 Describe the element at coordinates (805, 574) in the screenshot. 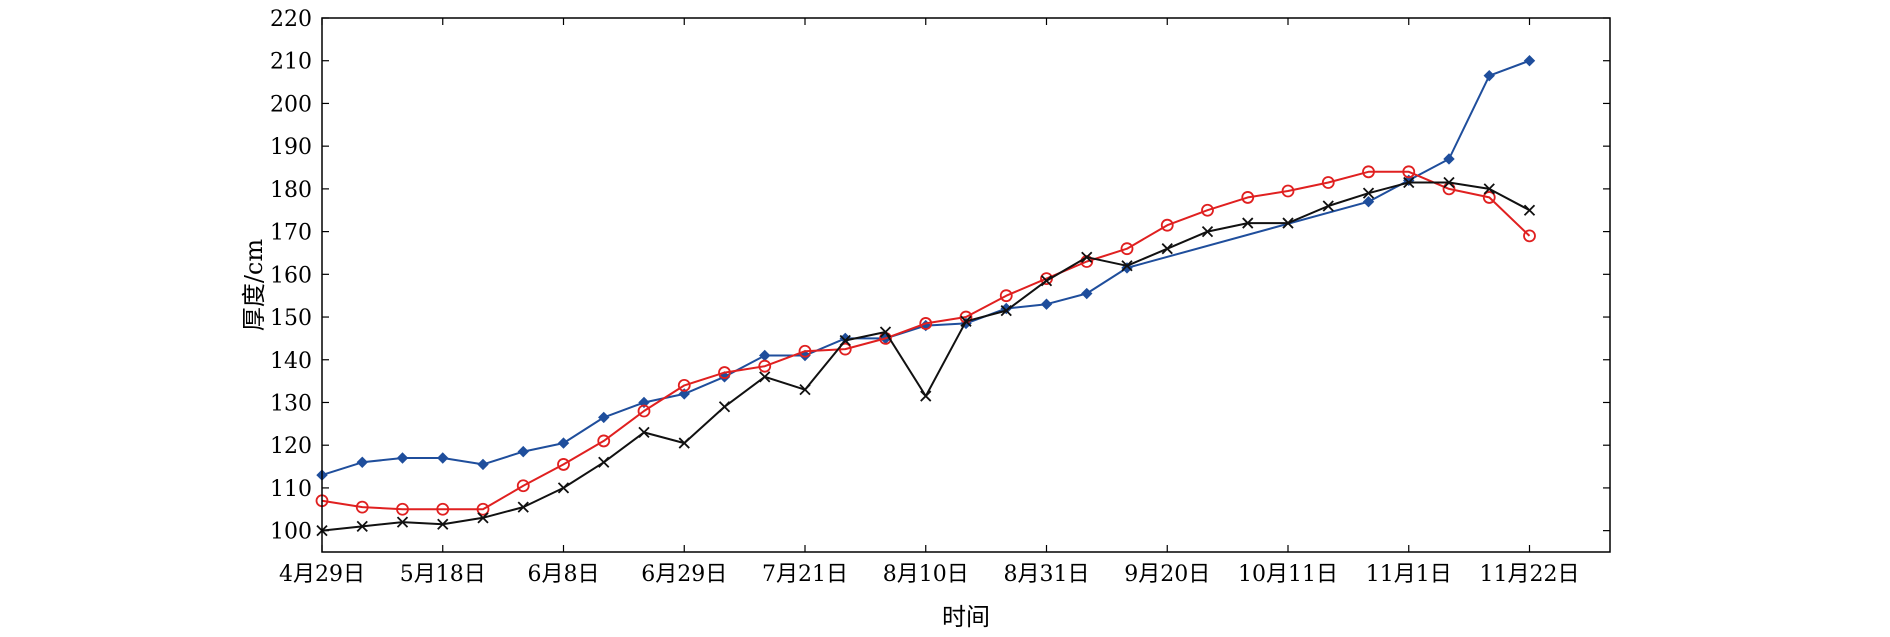

I see `x-tick-label: 7月21日` at that location.